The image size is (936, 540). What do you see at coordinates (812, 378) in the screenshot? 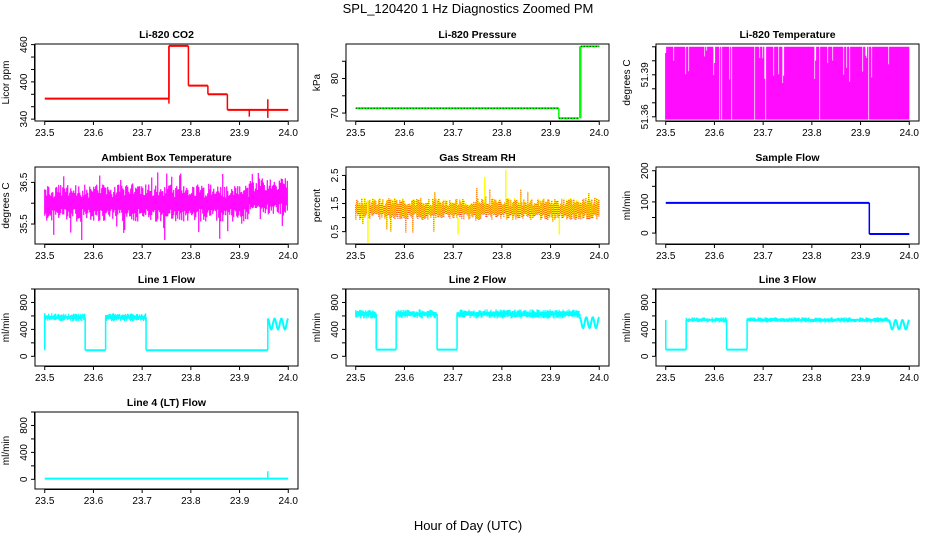
I see `x-tick-label: 23.8` at bounding box center [812, 378].